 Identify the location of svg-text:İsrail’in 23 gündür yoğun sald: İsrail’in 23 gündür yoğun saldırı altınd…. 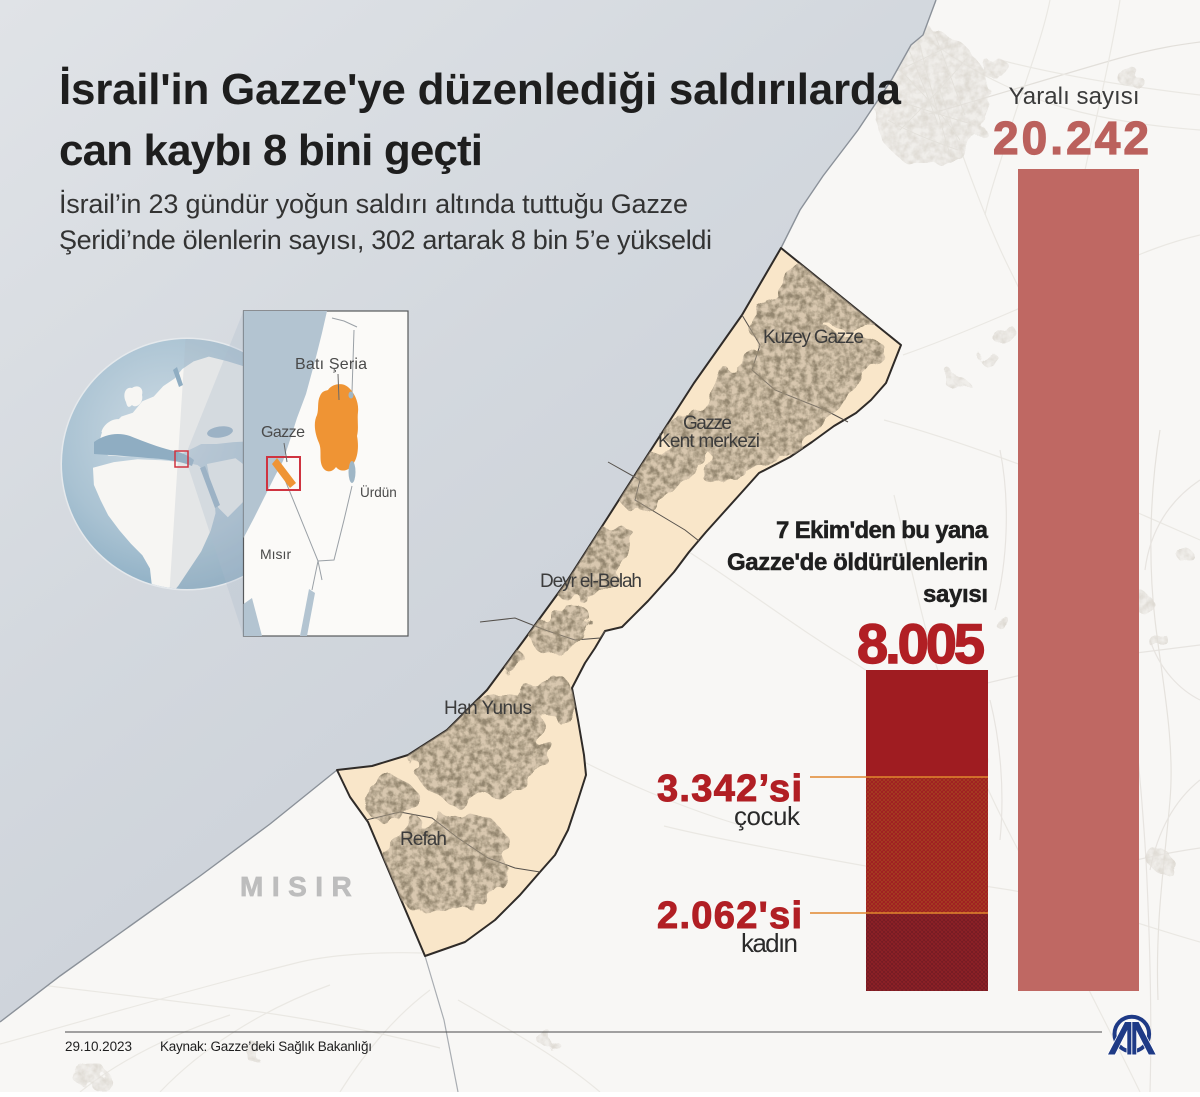
(373, 203).